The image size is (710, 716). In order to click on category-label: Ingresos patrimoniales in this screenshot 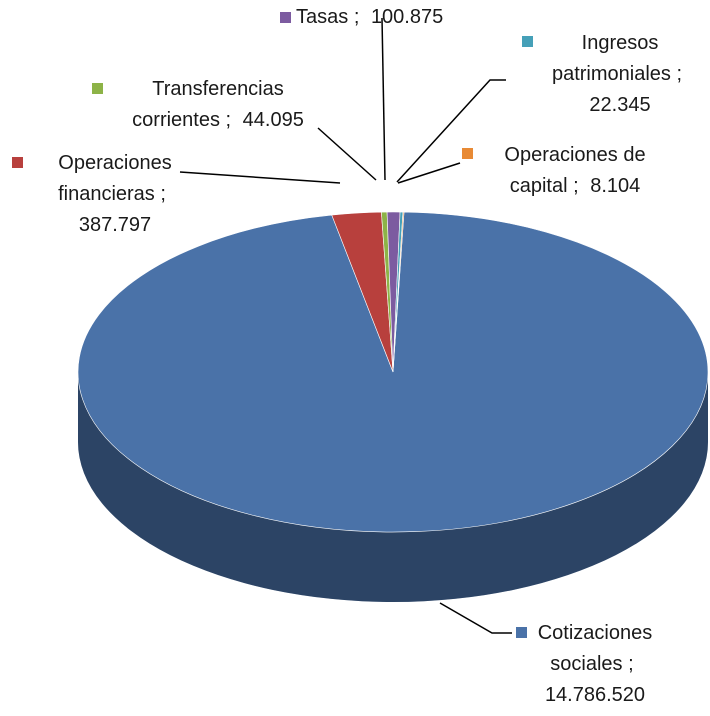, I will do `click(611, 58)`.